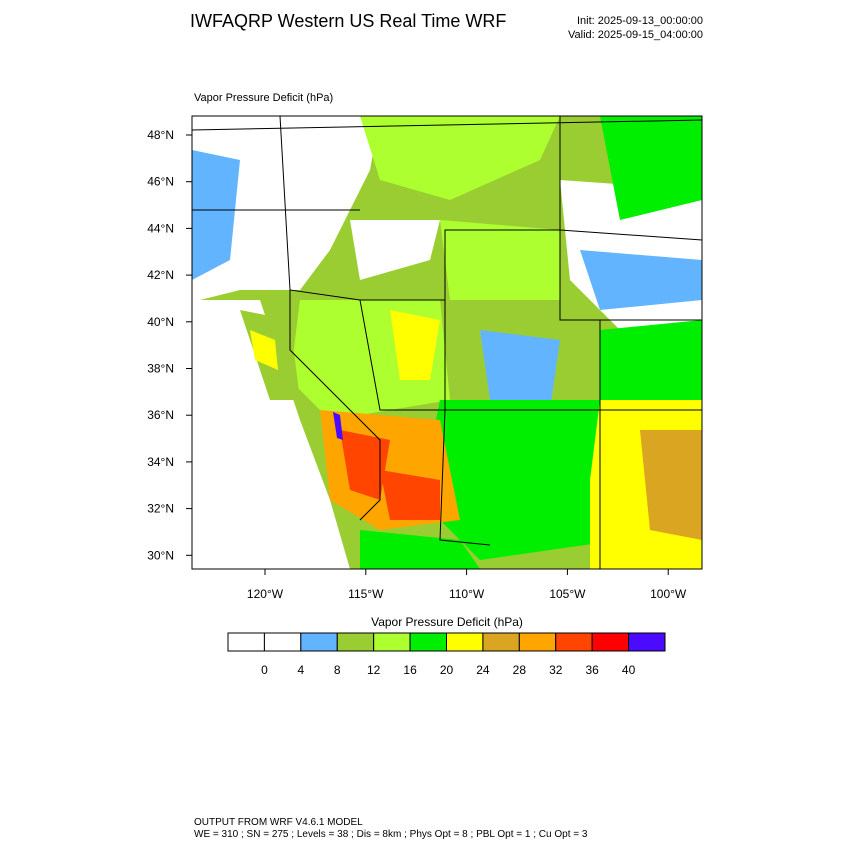  Describe the element at coordinates (300, 670) in the screenshot. I see `colorbar-label: 4` at that location.